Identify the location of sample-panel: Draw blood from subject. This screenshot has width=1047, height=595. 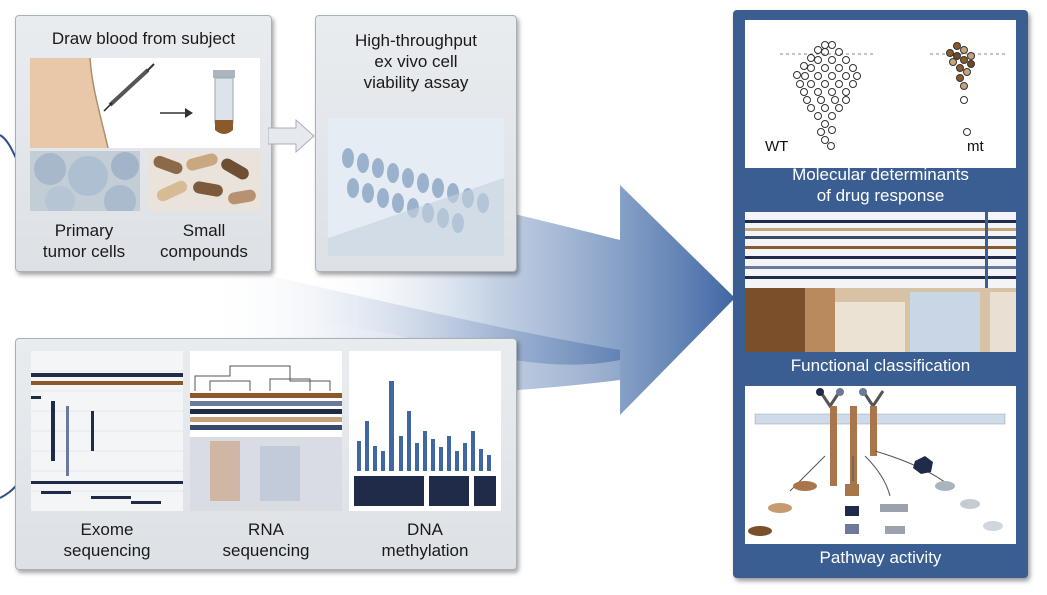
(143, 143).